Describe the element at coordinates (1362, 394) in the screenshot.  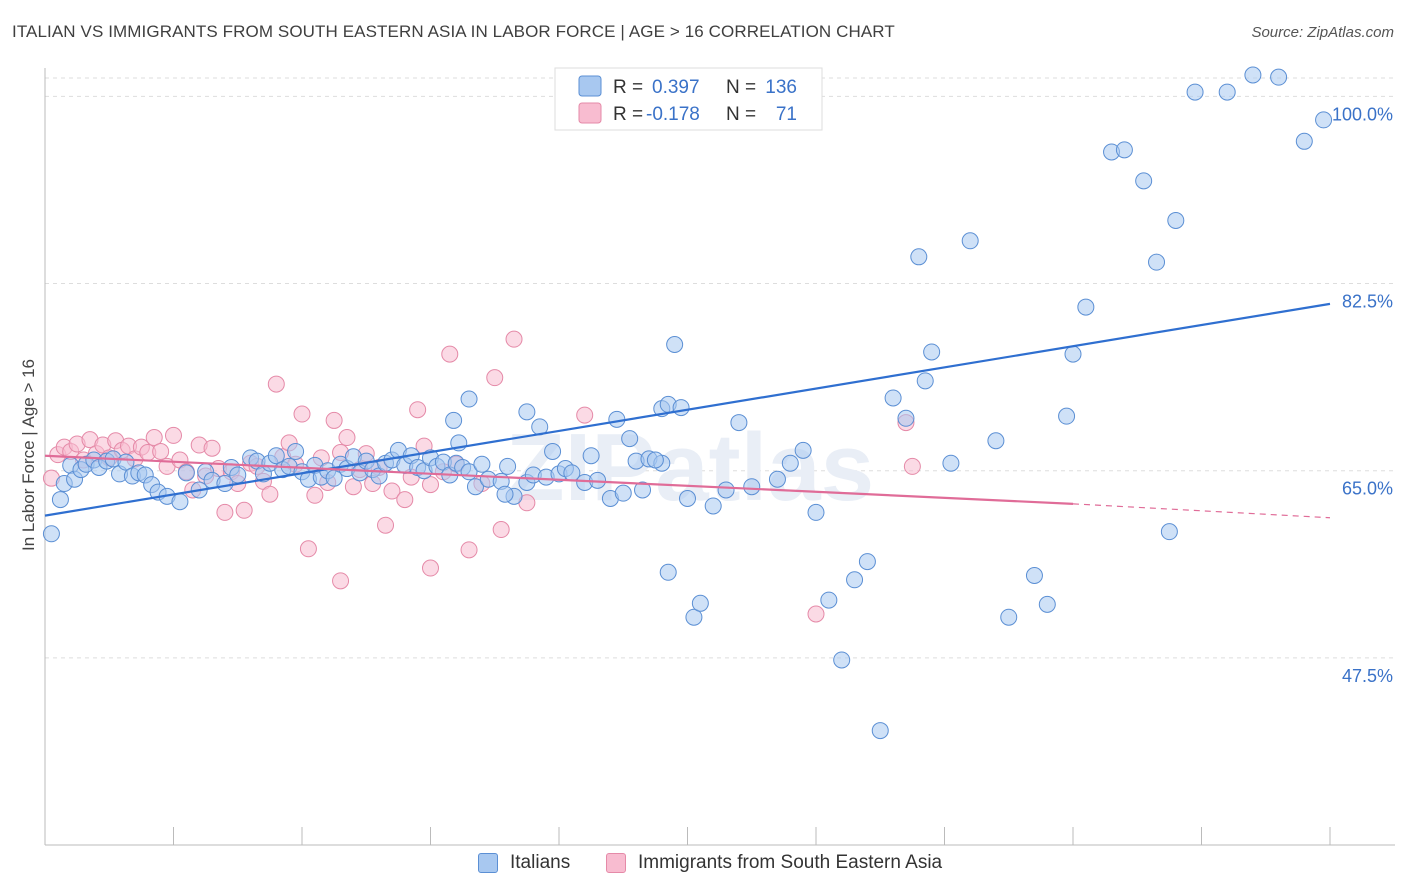
I see `y-tick-labels: 47.5% 65.0% 82.5% 100.0%` at that location.